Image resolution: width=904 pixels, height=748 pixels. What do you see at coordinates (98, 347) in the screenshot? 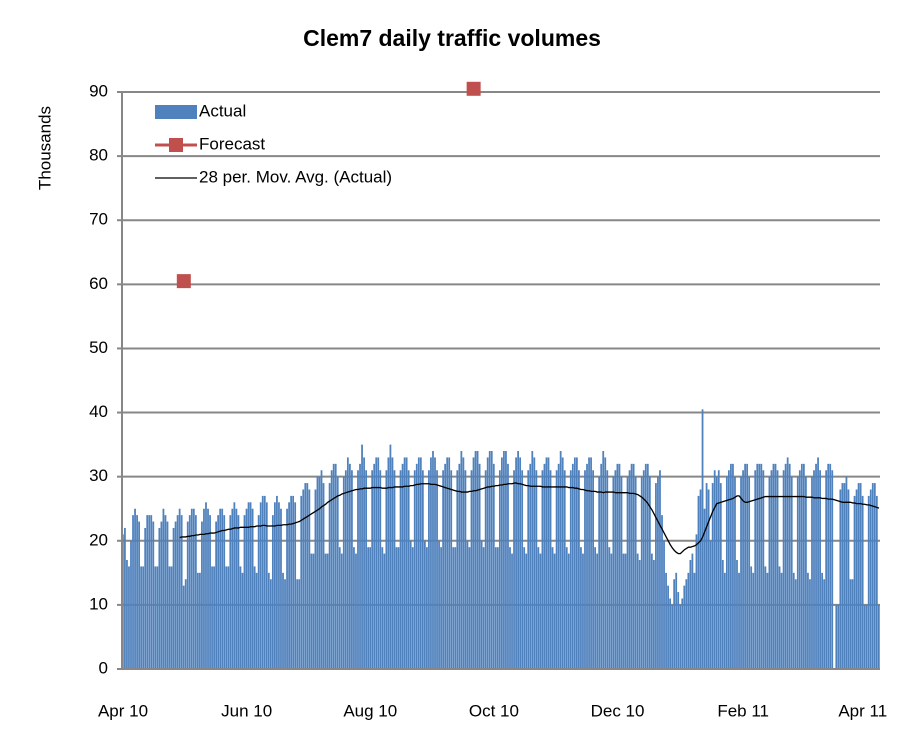
I see `y-tick-label: 50` at bounding box center [98, 347].